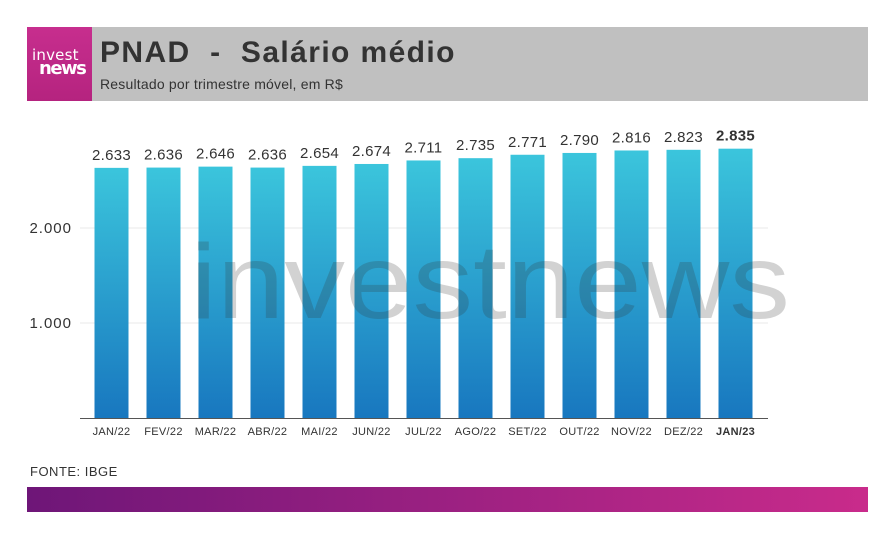  What do you see at coordinates (371, 151) in the screenshot?
I see `value-label-jun-22: 2.674` at bounding box center [371, 151].